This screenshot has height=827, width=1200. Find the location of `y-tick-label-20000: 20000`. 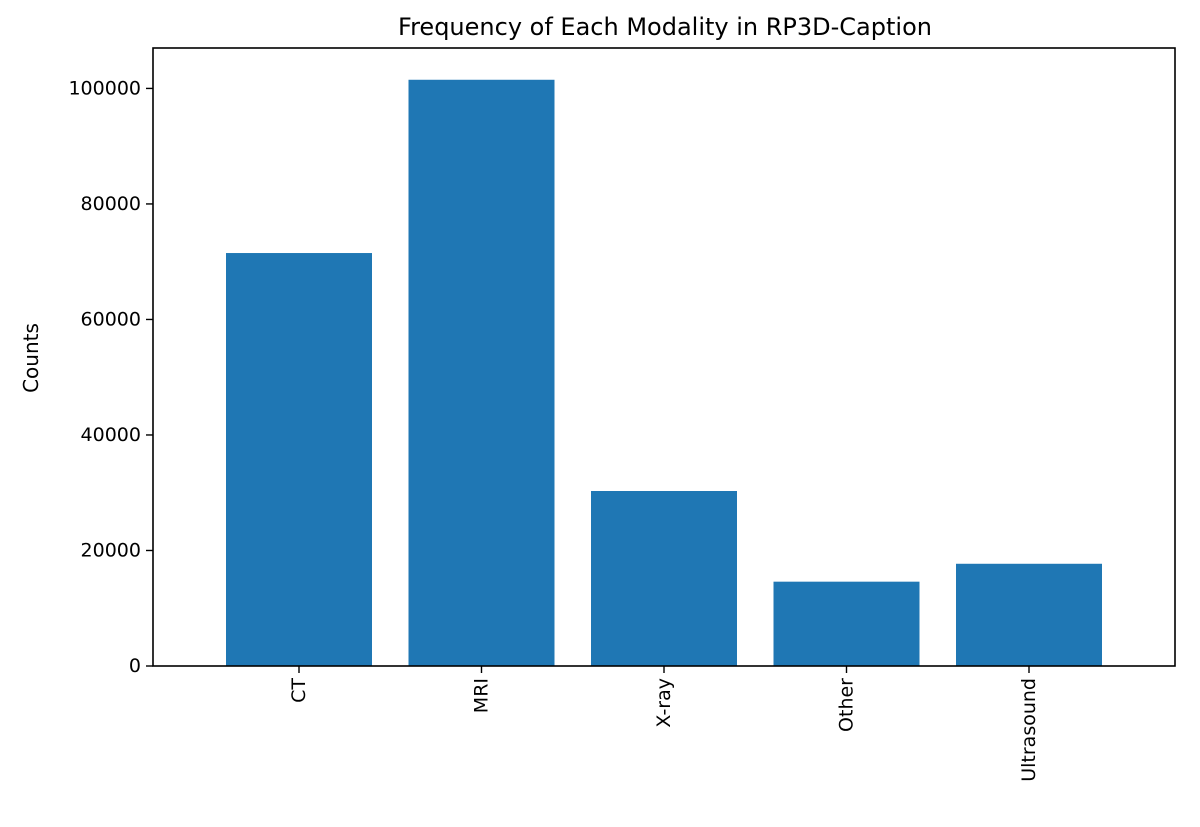

y-tick-label-20000: 20000 is located at coordinates (111, 550).